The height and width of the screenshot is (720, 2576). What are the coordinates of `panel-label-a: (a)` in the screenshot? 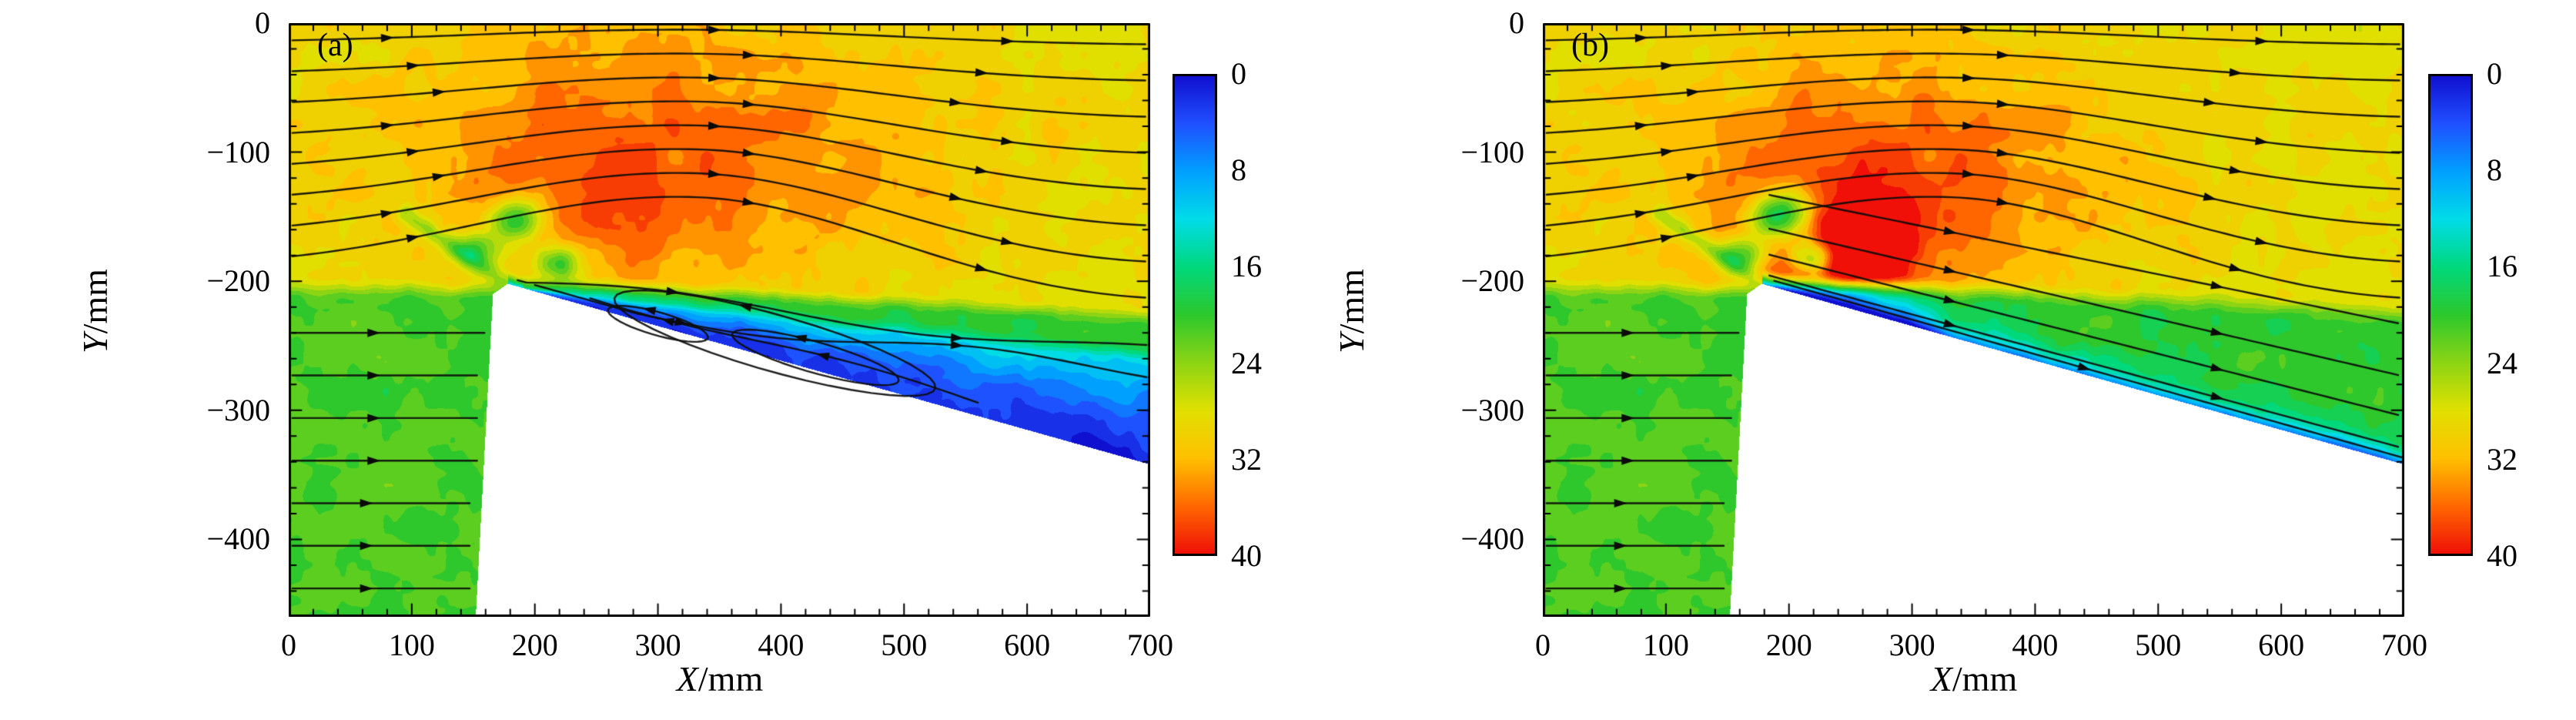 It's located at (335, 45).